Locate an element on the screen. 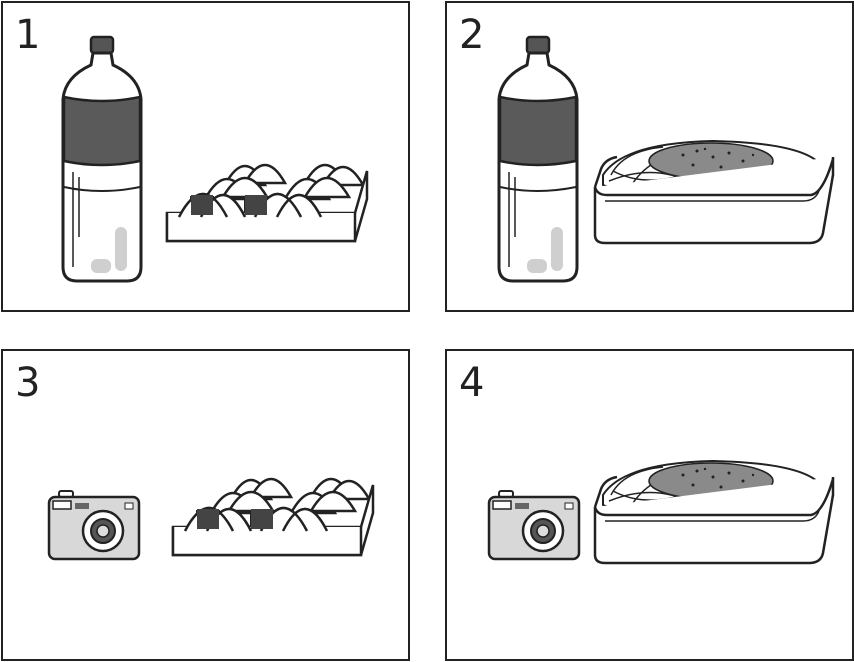 This screenshot has height=662, width=854. panel-number: 1 is located at coordinates (28, 35).